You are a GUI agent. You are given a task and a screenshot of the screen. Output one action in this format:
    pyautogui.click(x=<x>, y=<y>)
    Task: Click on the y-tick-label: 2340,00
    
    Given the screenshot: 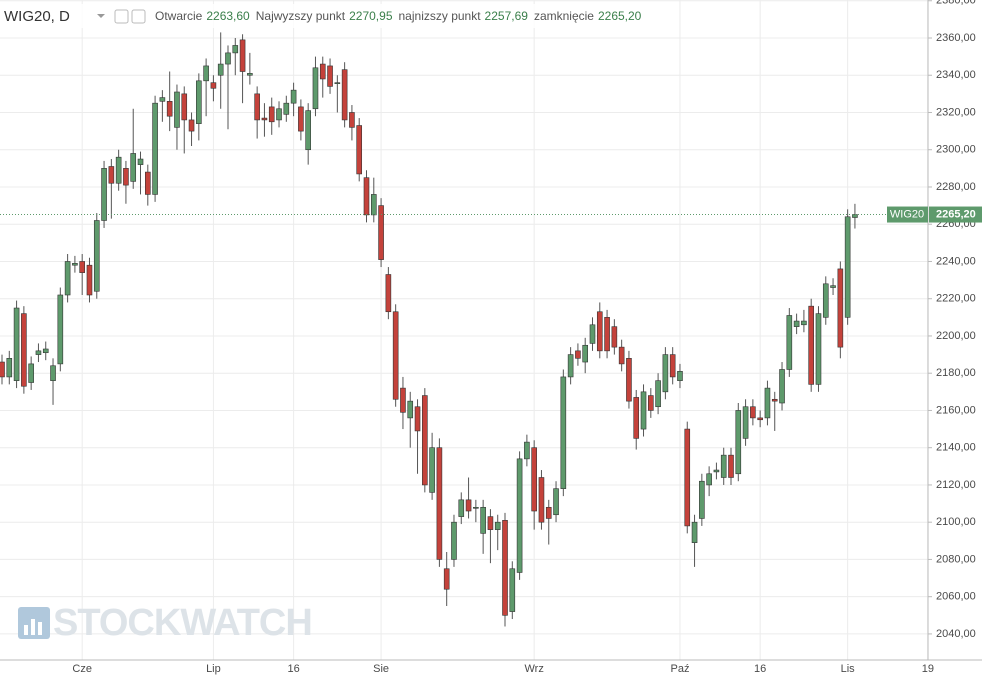 What is the action you would take?
    pyautogui.click(x=956, y=75)
    